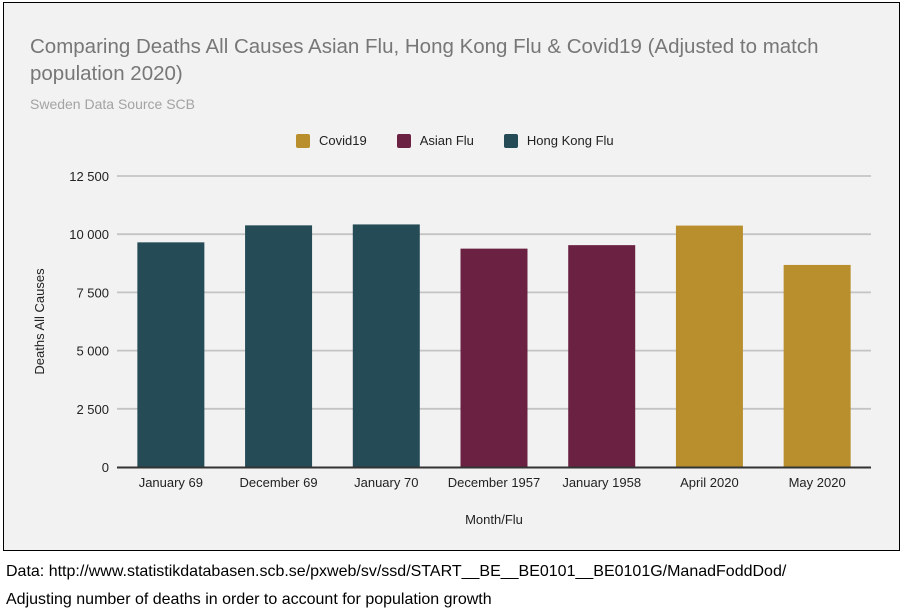  What do you see at coordinates (92, 409) in the screenshot?
I see `y-tick-label: 2 500` at bounding box center [92, 409].